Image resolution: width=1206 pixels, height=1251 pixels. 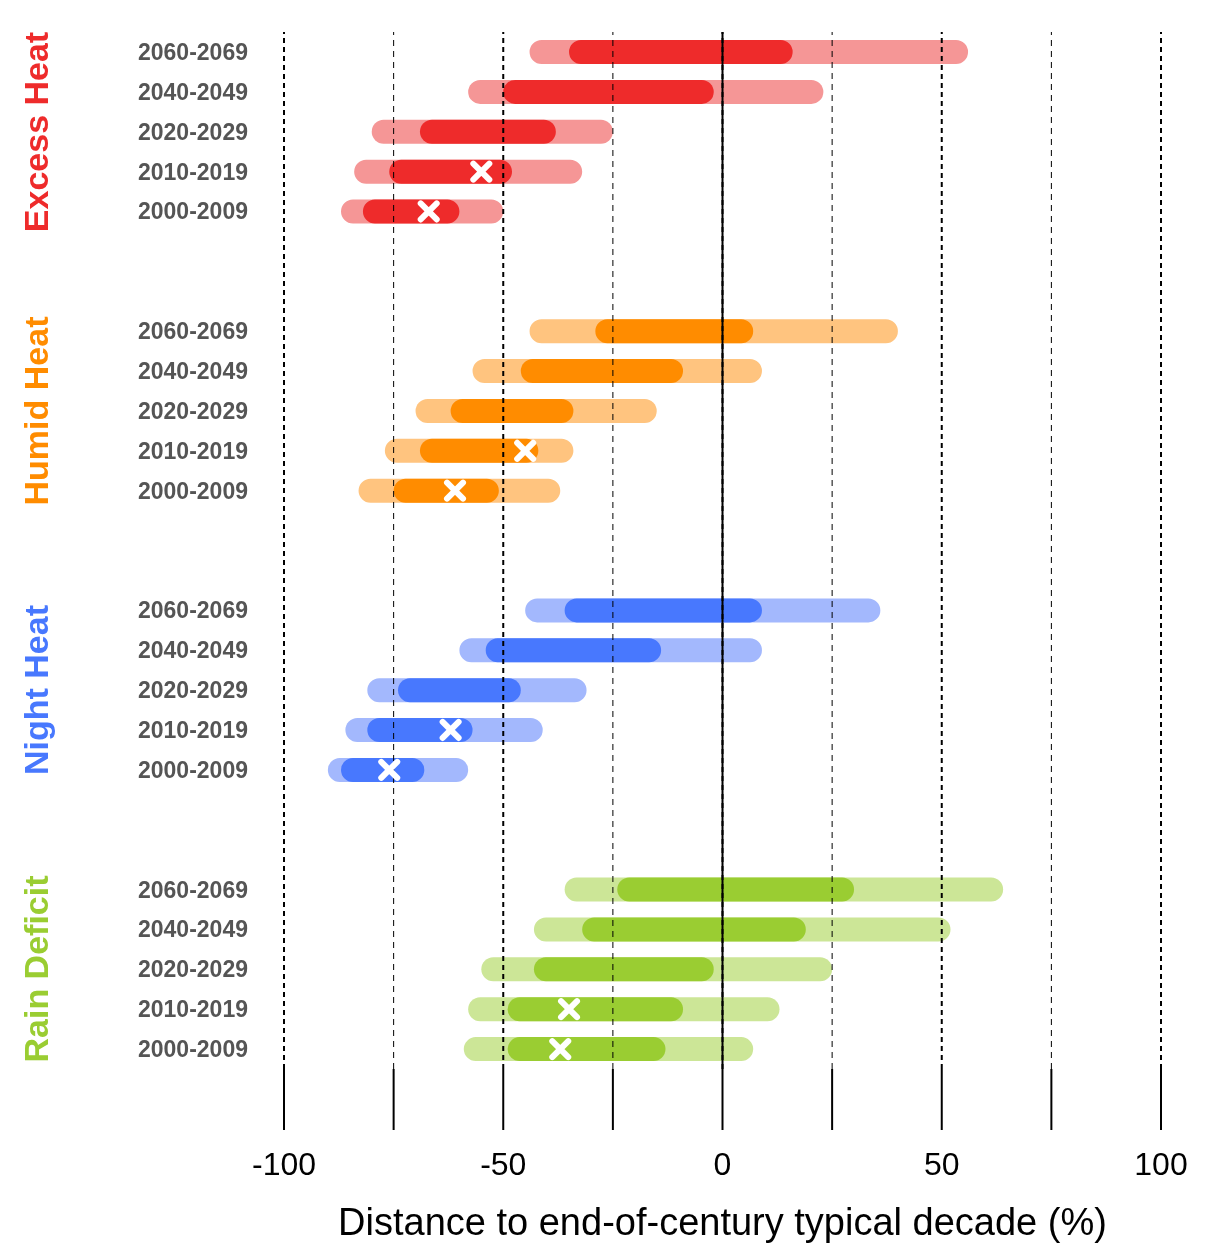 I want to click on text: Excess Heat, so click(x=36, y=131).